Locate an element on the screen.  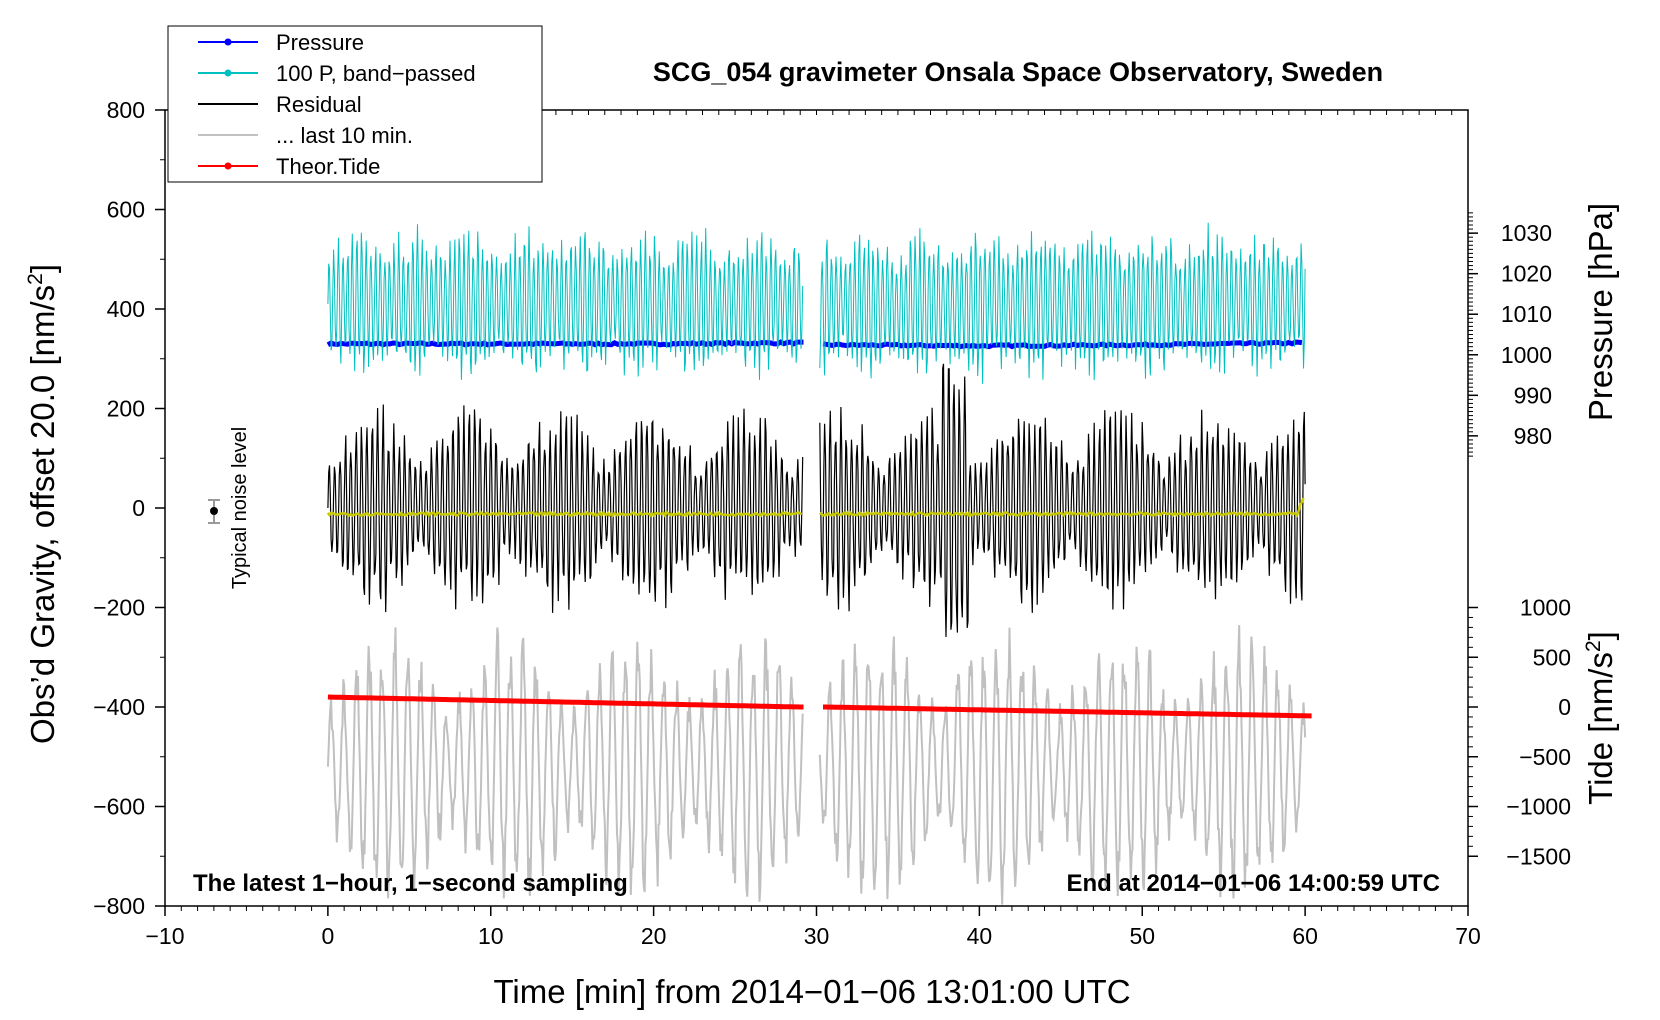
x-tick-label: 20 is located at coordinates (654, 936).